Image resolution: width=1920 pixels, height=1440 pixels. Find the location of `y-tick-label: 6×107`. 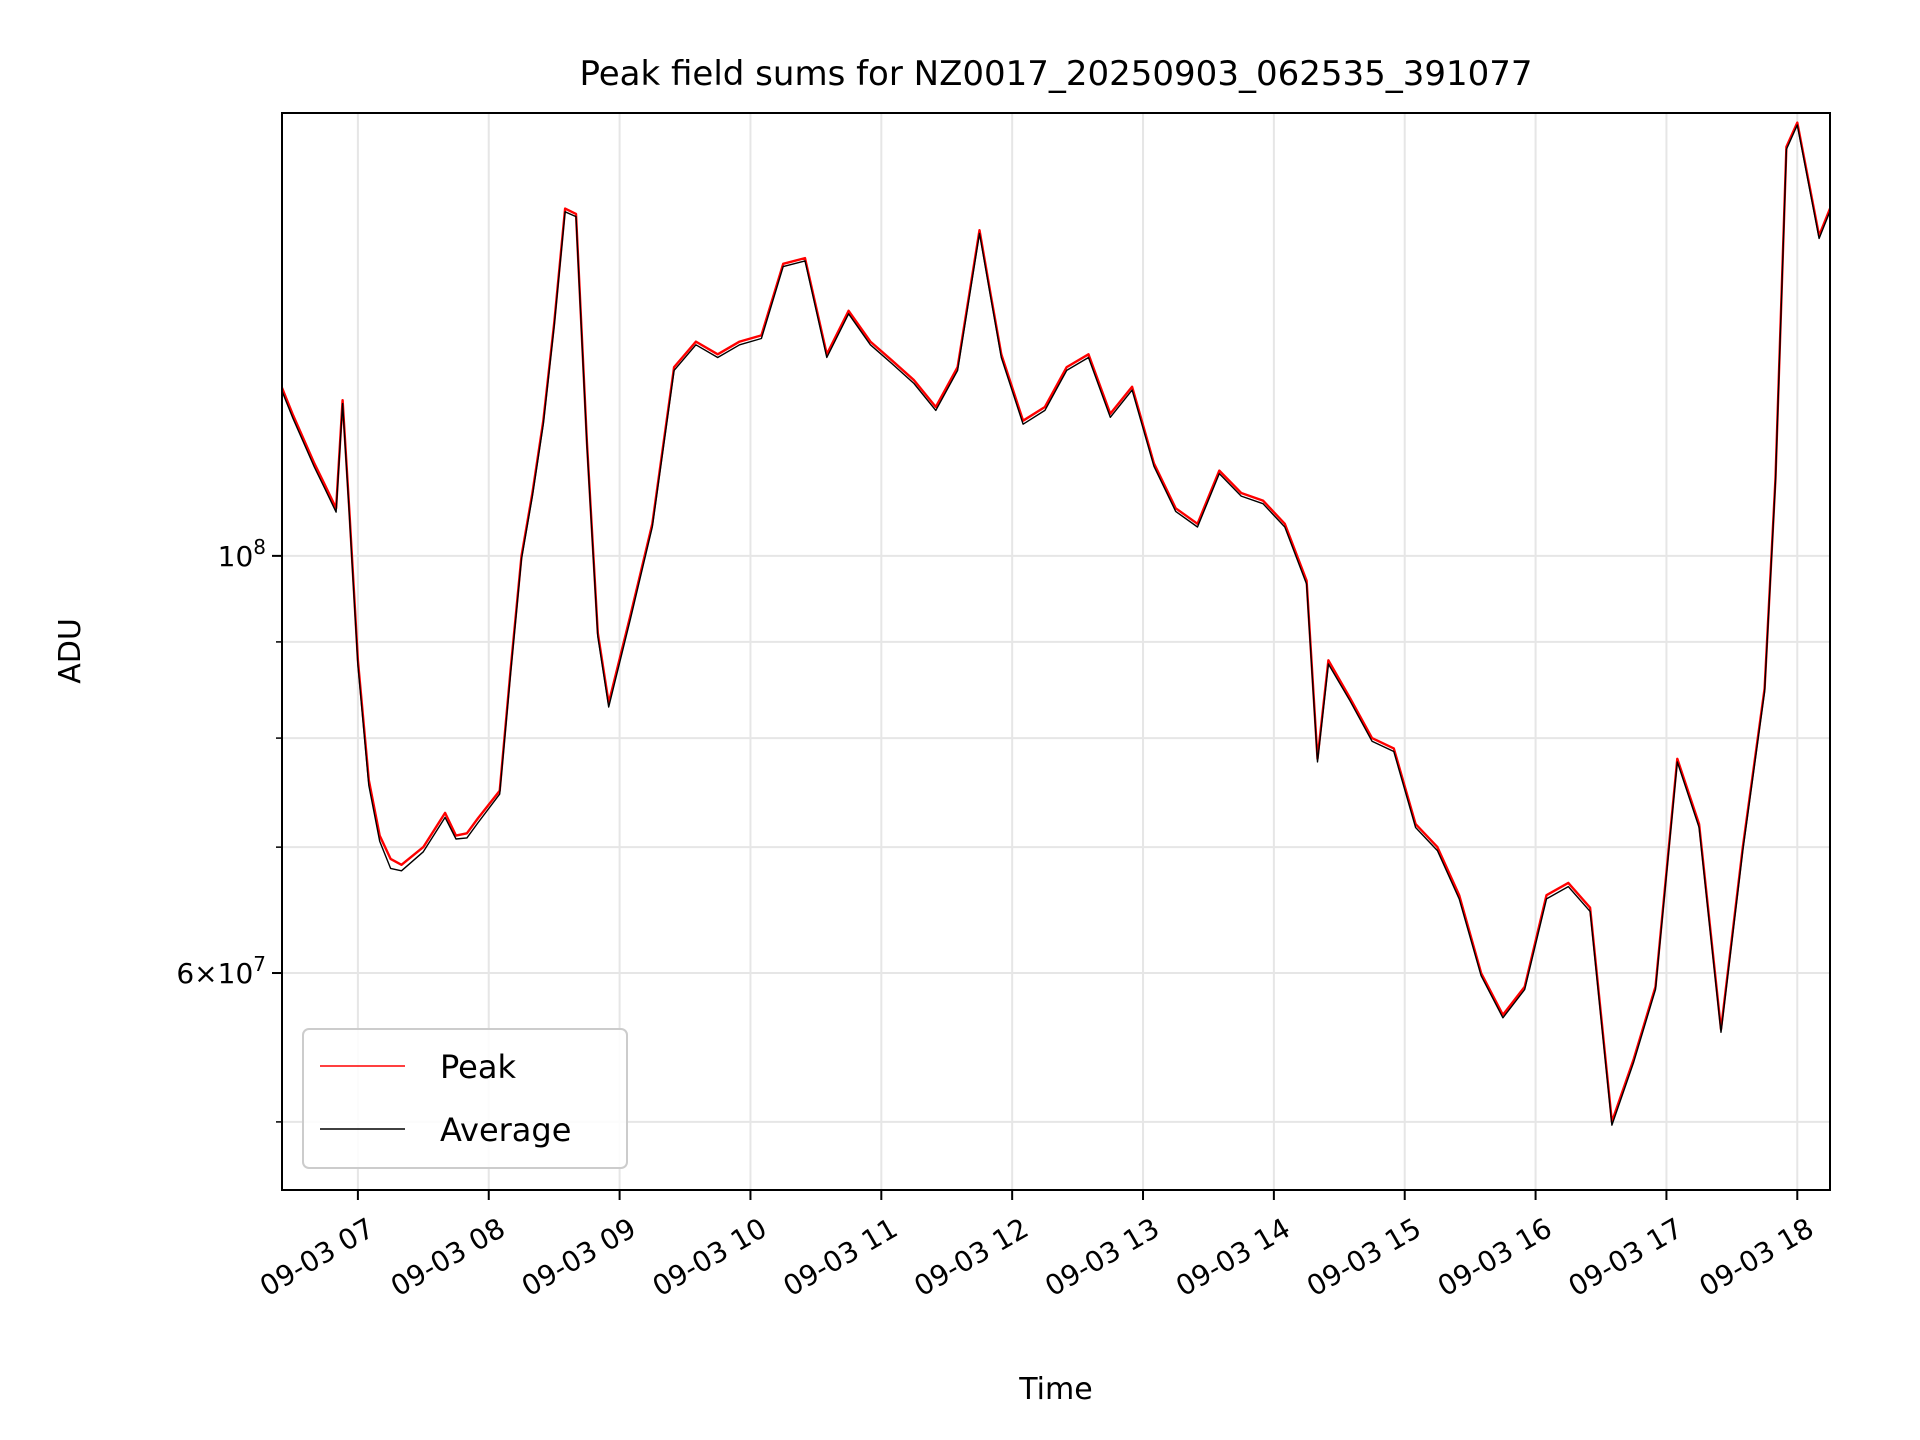

y-tick-label: 6×107 is located at coordinates (221, 971).